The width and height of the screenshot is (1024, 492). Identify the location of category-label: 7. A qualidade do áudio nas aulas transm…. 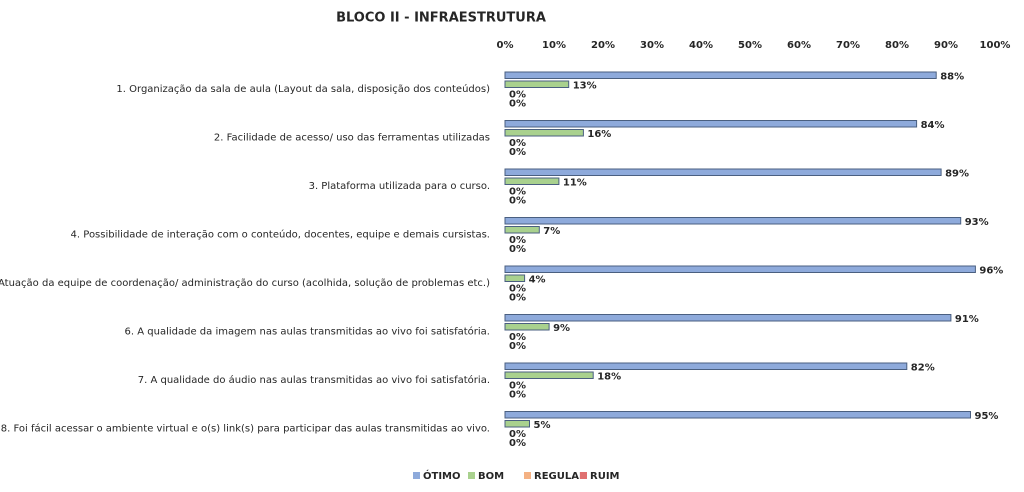
(314, 380).